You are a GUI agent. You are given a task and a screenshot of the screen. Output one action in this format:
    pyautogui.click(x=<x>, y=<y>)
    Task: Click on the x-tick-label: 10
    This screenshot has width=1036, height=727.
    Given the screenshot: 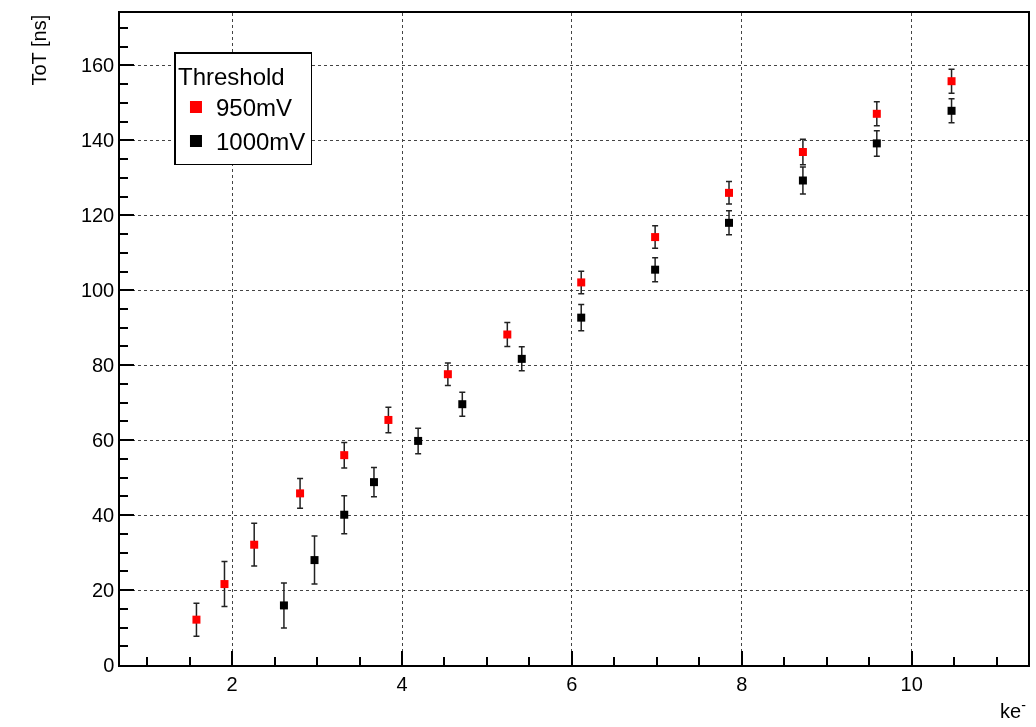 What is the action you would take?
    pyautogui.click(x=911, y=683)
    